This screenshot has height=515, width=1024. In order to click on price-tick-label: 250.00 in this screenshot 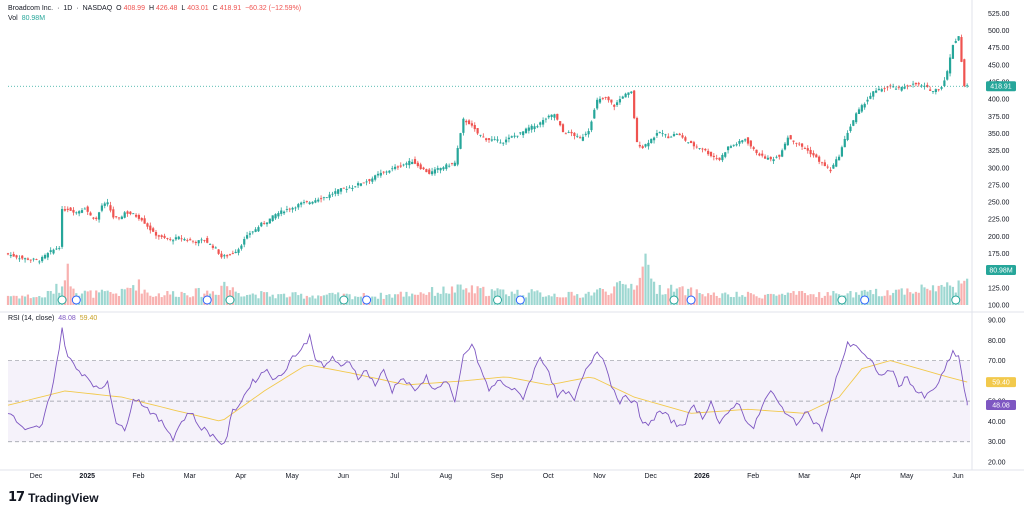, I will do `click(999, 203)`.